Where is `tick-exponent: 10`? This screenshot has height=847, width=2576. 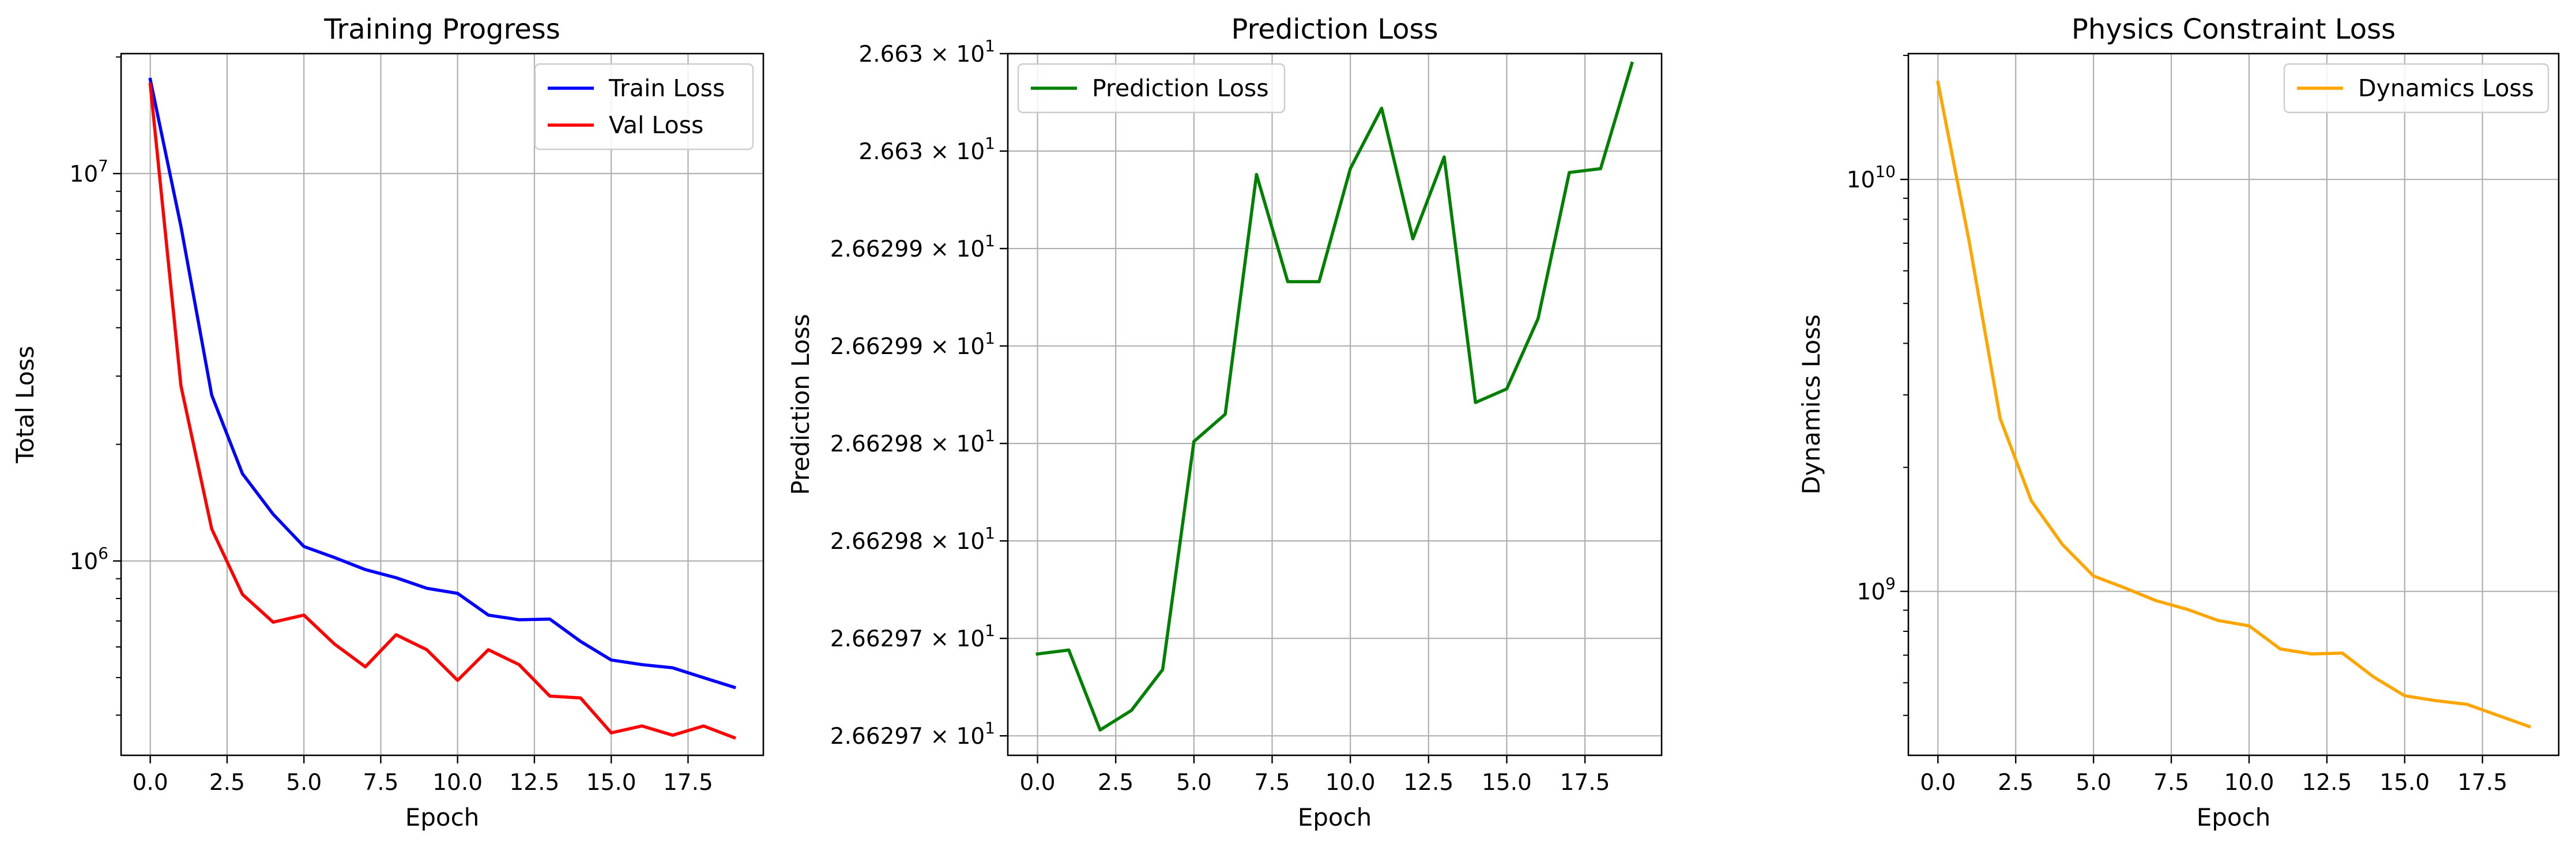
tick-exponent: 10 is located at coordinates (1885, 171).